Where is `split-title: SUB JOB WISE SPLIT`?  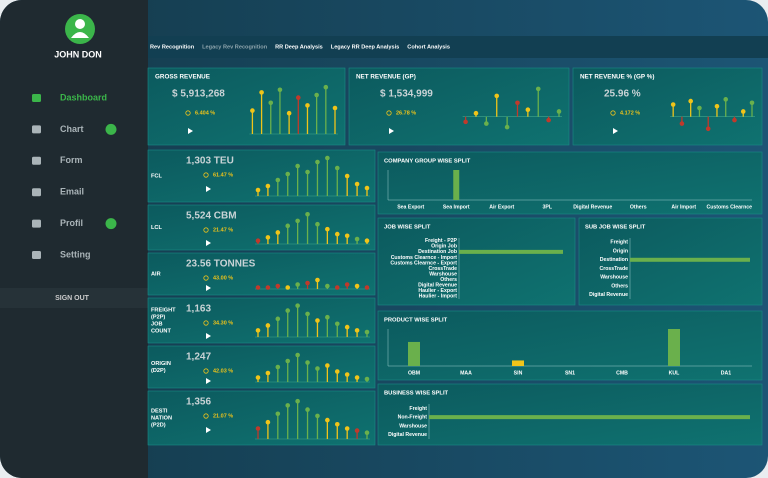
split-title: SUB JOB WISE SPLIT is located at coordinates (615, 228).